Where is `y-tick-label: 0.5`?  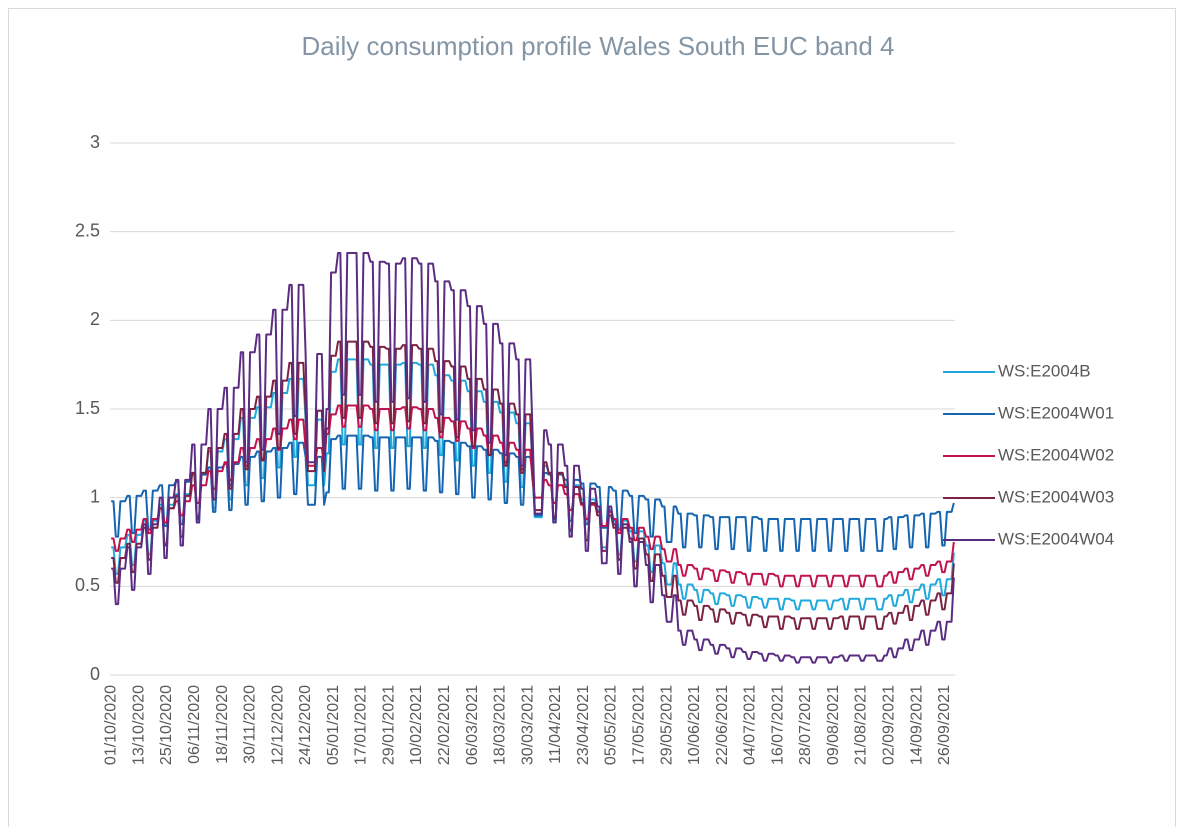
y-tick-label: 0.5 is located at coordinates (87, 585).